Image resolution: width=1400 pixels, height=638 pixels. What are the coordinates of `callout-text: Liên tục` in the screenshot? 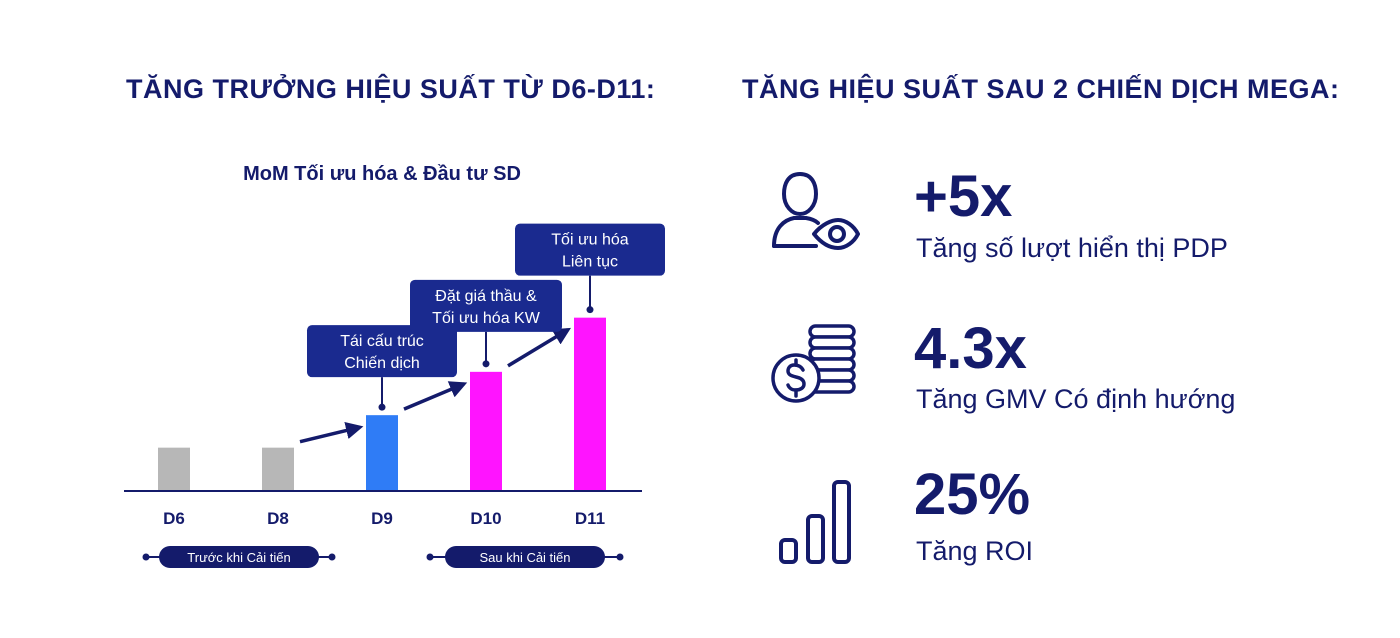 It's located at (590, 262).